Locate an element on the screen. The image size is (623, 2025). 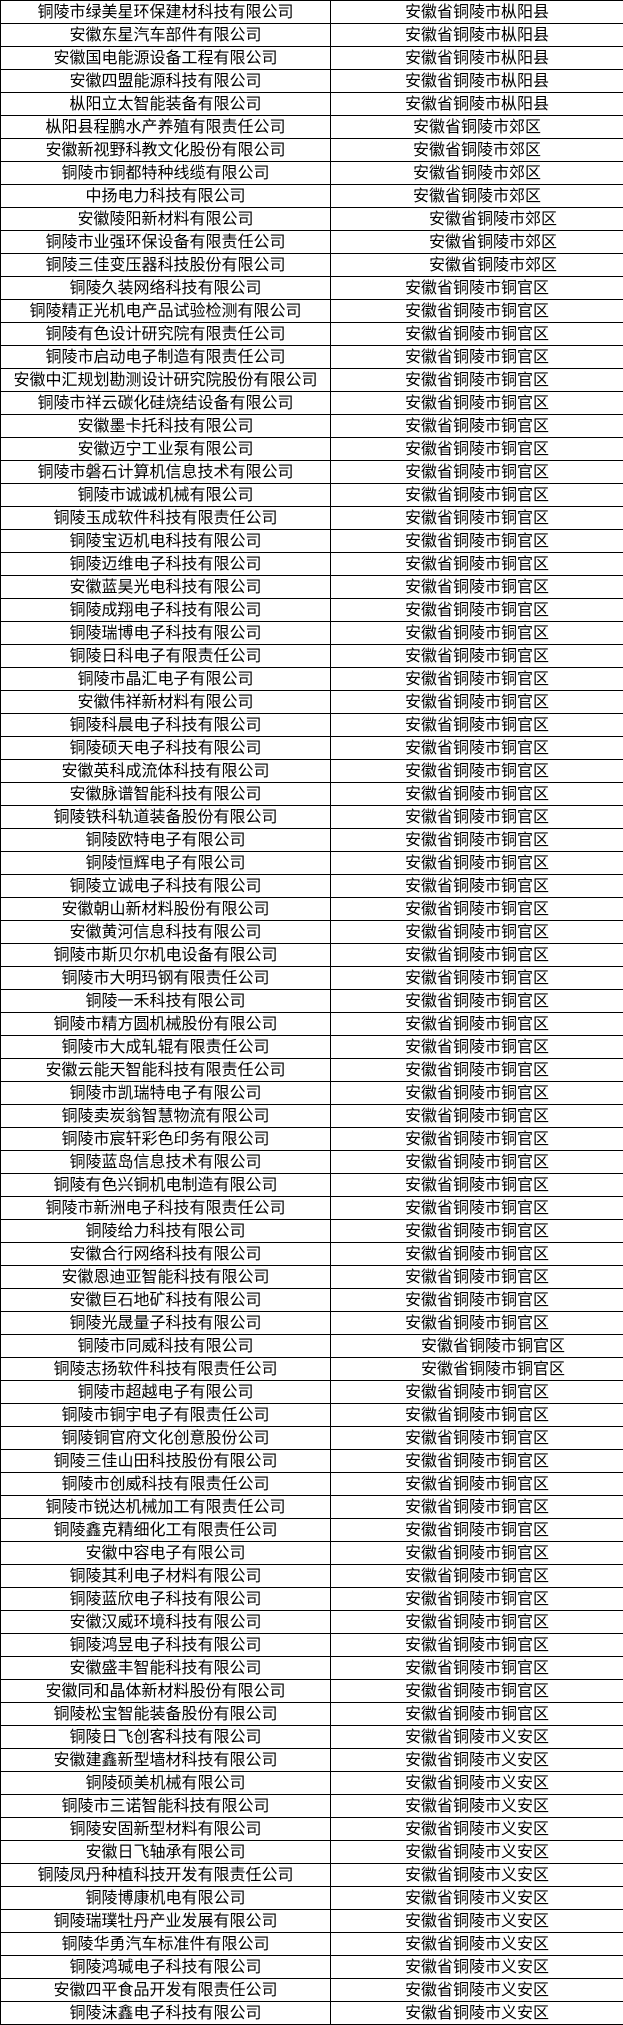
table-row: 铜陵其利电子材料有限公司 安徽省铜陵市铜官区 is located at coordinates (311, 1576).